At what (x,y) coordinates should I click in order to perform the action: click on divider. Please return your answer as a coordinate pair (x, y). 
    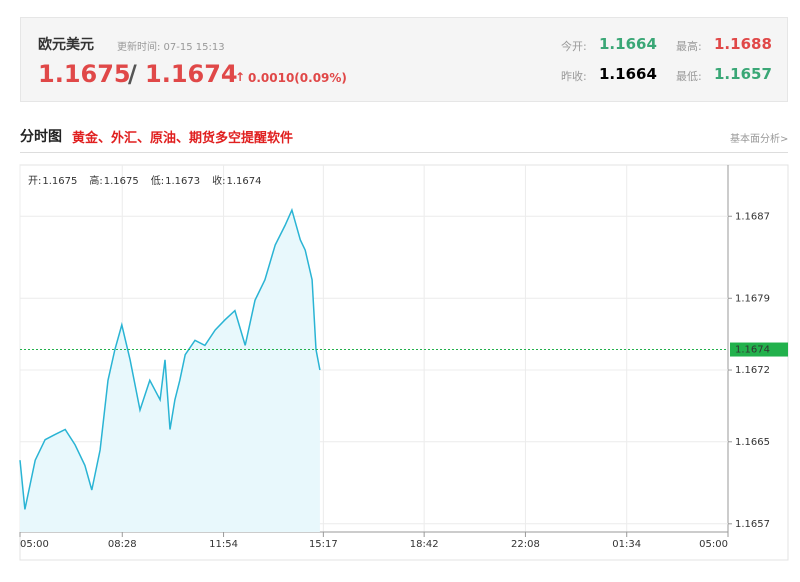
    Looking at the image, I should click on (404, 152).